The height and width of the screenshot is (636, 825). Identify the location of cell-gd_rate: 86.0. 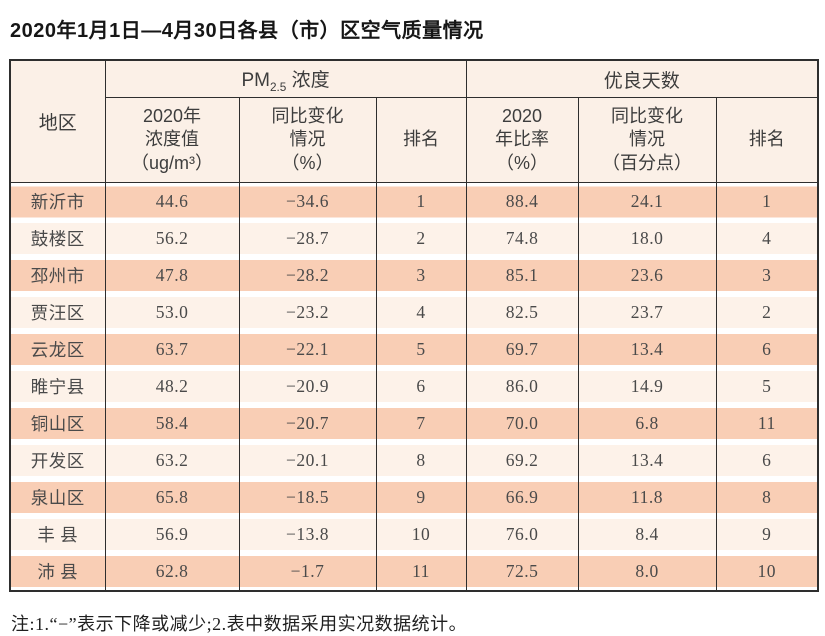
(522, 386).